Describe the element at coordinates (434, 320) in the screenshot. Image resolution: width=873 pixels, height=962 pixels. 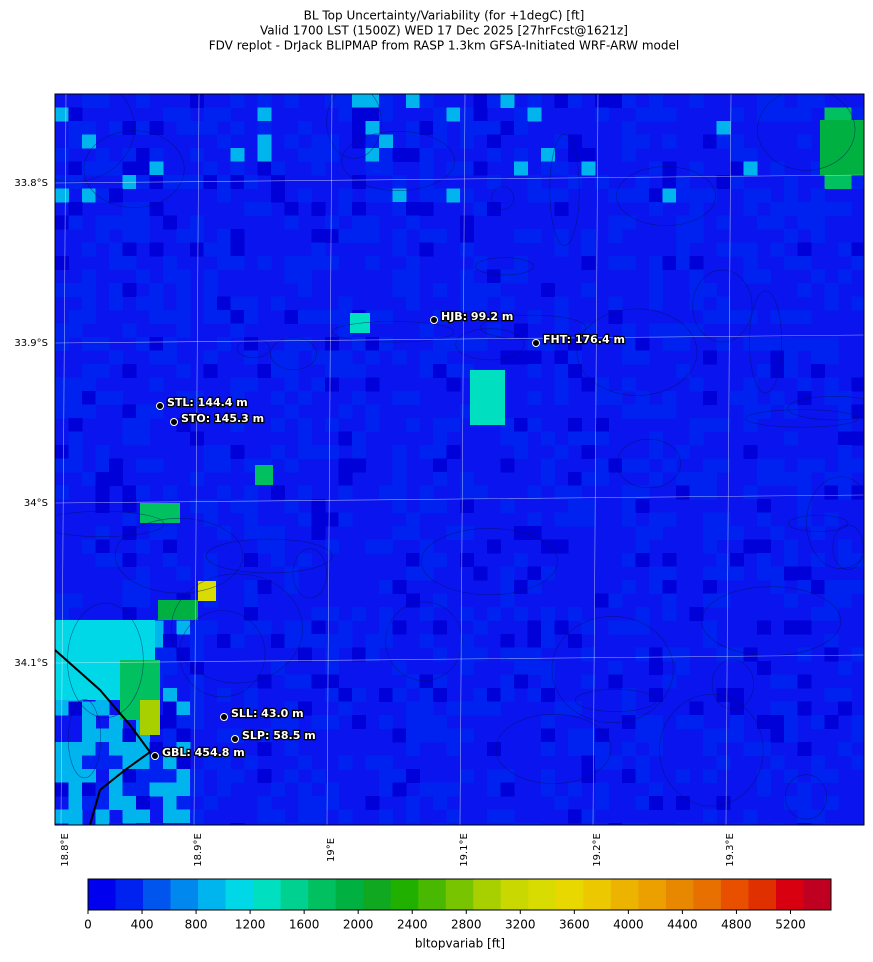
I see `station-marker` at that location.